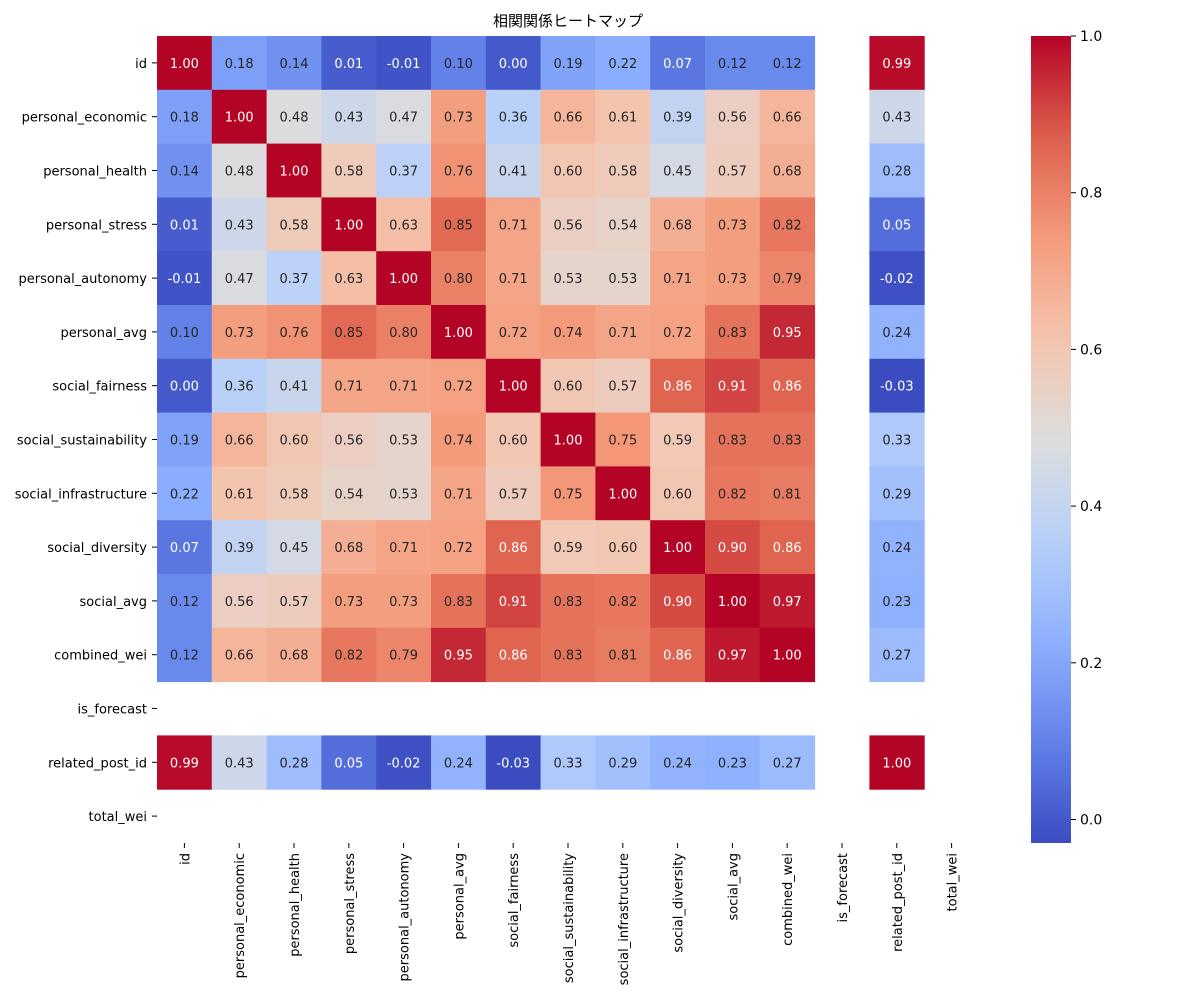  Describe the element at coordinates (1091, 664) in the screenshot. I see `colorbar-tick-label: 0.2` at that location.